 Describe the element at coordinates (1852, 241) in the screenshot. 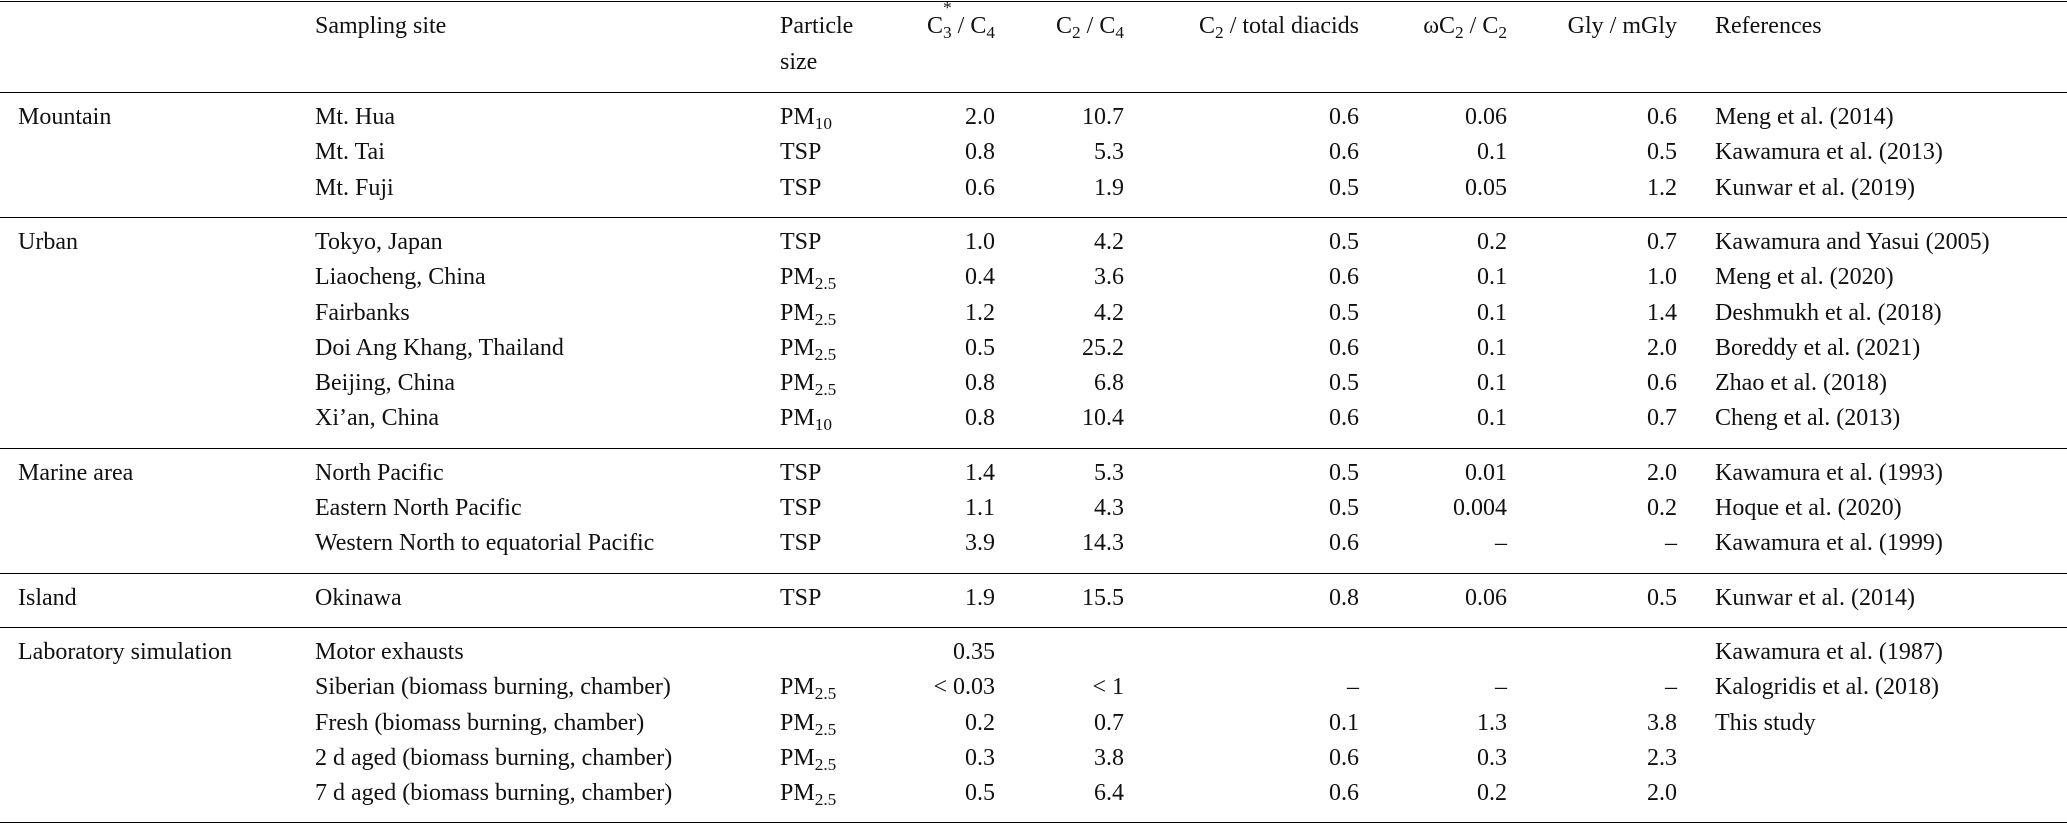

I see `reference: Kawamura and Yasui (2005)` at that location.